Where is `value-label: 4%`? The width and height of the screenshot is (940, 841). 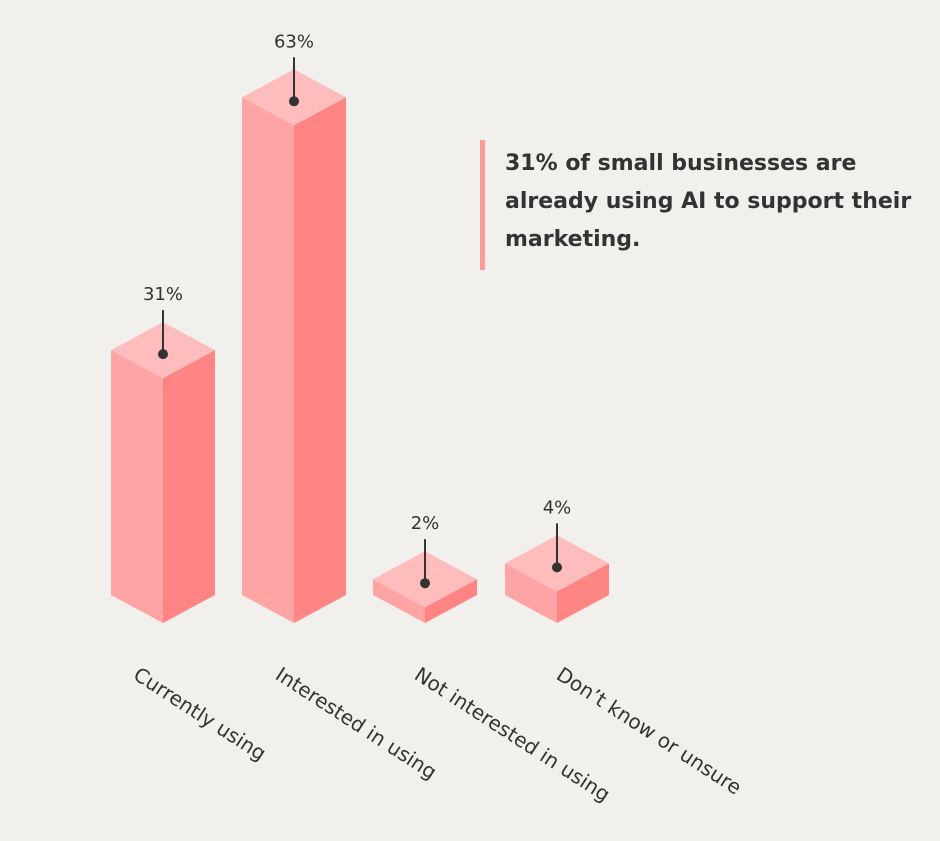 value-label: 4% is located at coordinates (557, 507).